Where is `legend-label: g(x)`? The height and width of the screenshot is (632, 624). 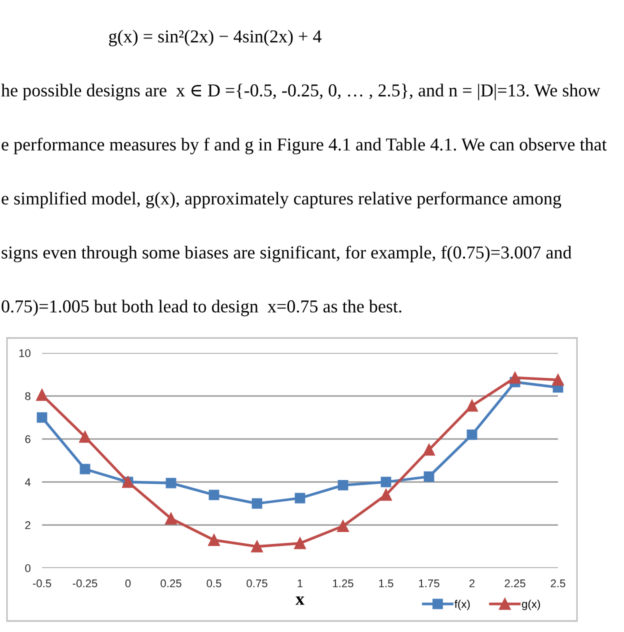
legend-label: g(x) is located at coordinates (531, 605).